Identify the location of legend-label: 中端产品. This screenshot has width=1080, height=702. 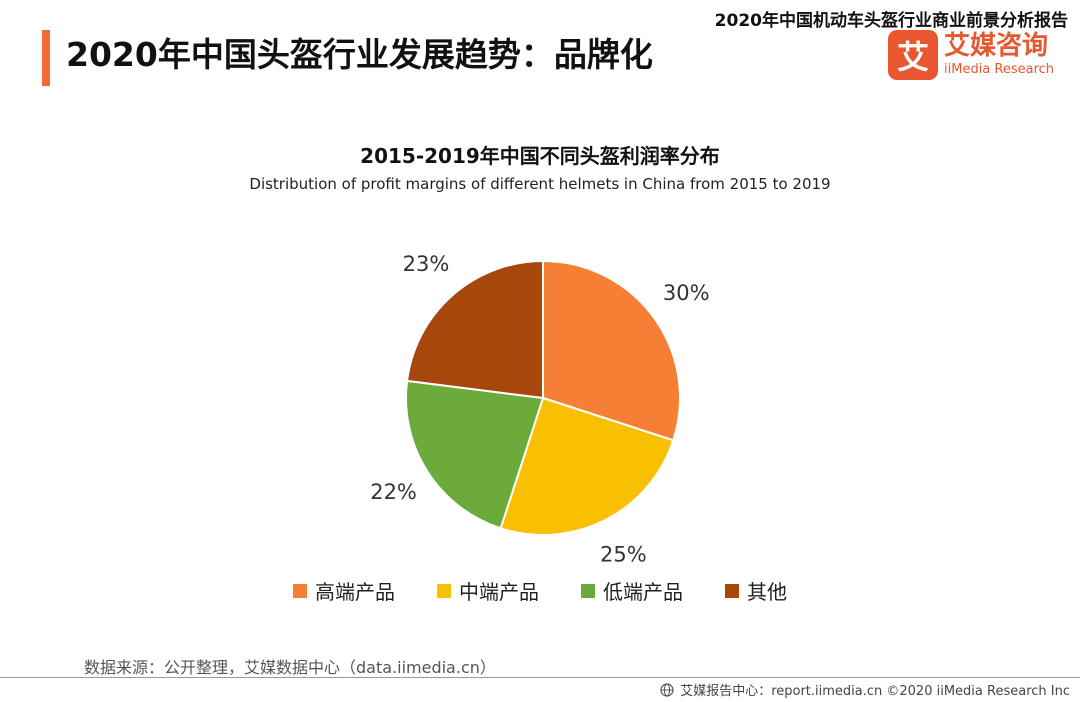
(499, 592).